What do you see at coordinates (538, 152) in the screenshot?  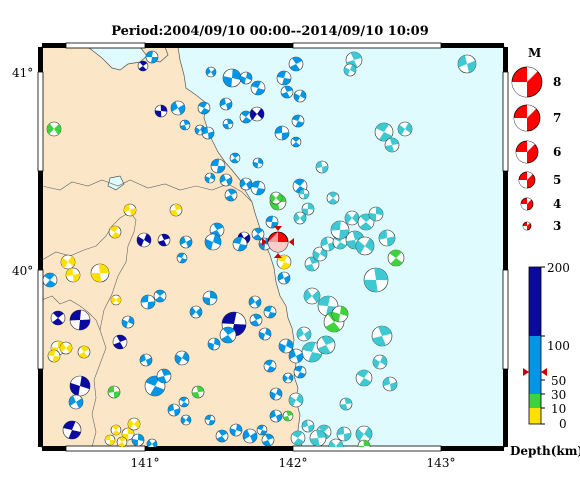 I see `magnitude-legend-item: 6` at bounding box center [538, 152].